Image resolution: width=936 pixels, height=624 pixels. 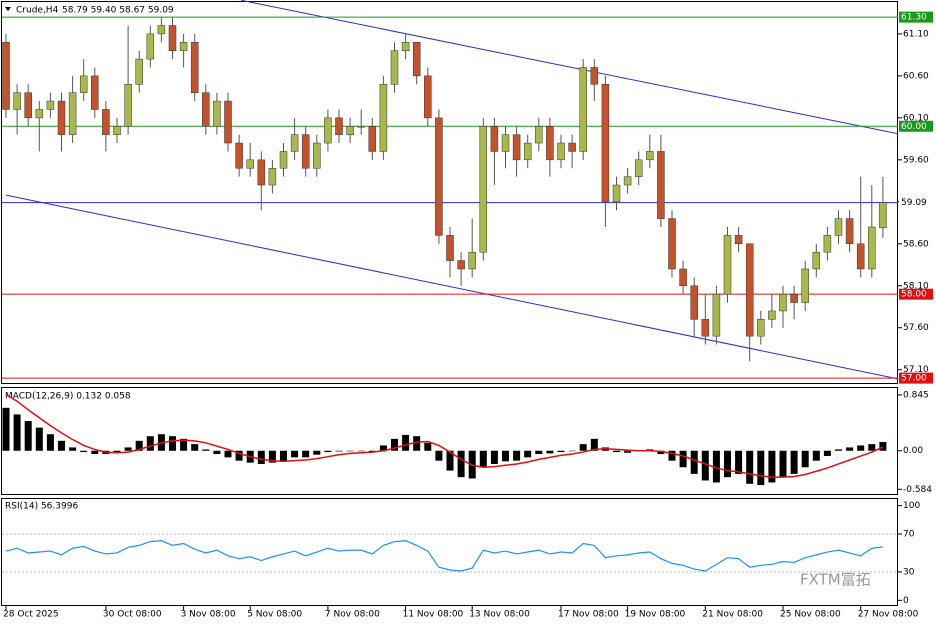 I want to click on y-tick-label: 60.60, so click(x=916, y=76).